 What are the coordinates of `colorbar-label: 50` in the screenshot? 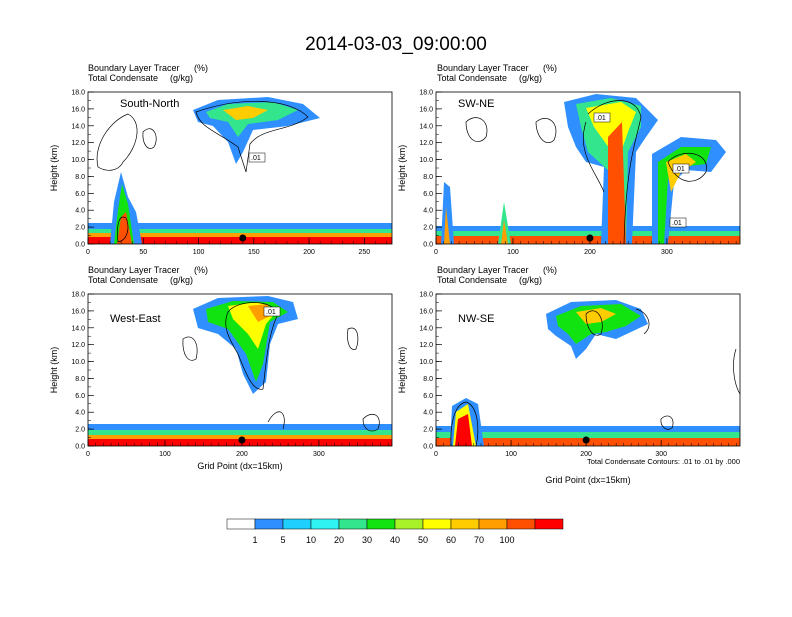 It's located at (423, 540).